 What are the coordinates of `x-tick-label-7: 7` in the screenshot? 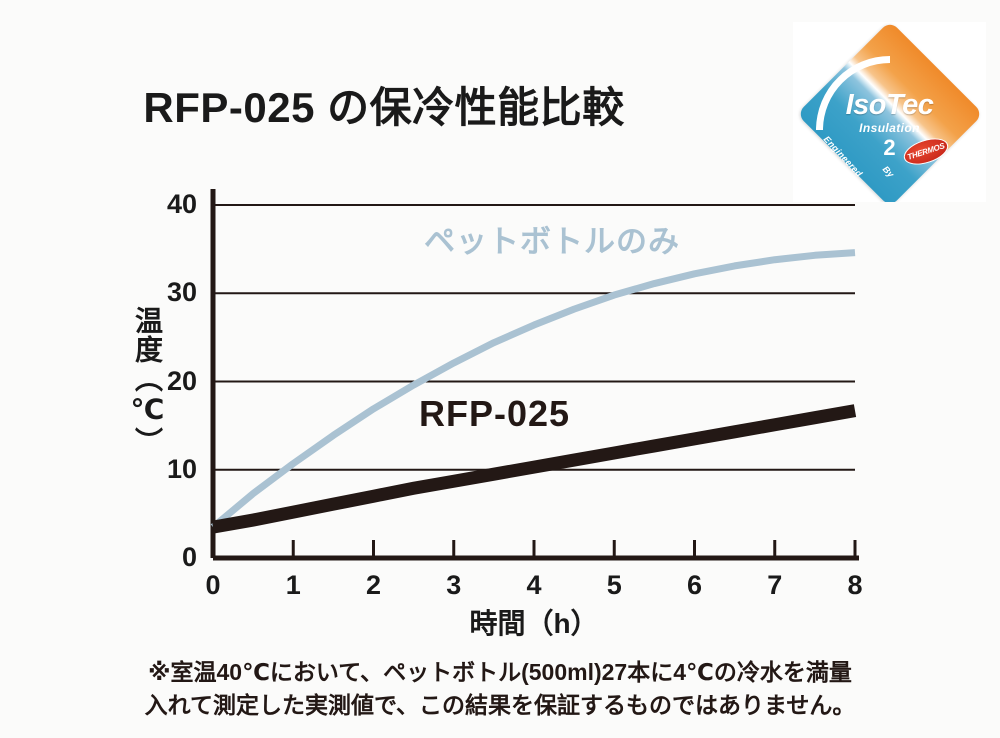 It's located at (775, 585).